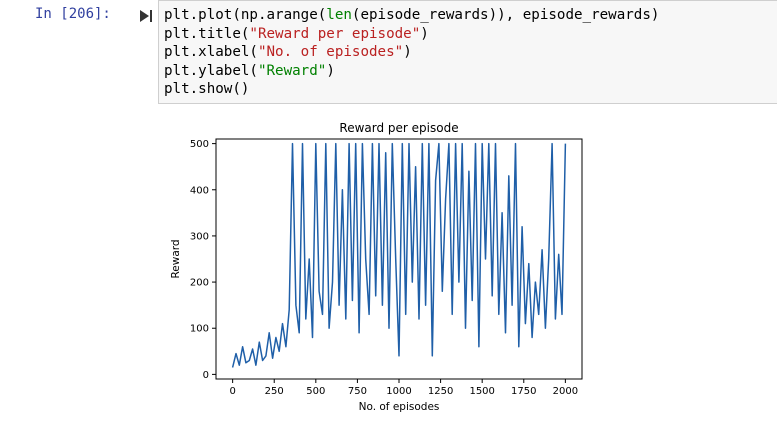 This screenshot has height=429, width=777. What do you see at coordinates (211, 70) in the screenshot?
I see `code-token: plt.ylabel(` at bounding box center [211, 70].